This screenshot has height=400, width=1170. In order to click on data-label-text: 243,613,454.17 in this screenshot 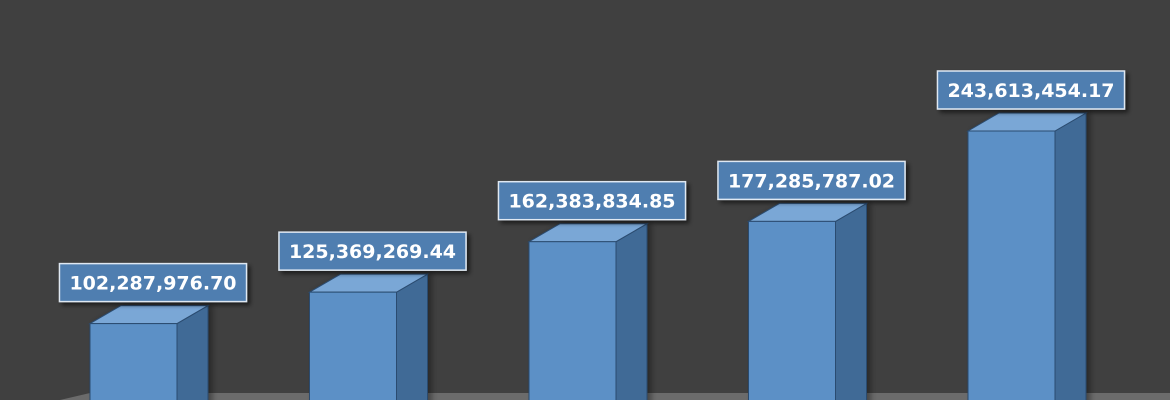, I will do `click(1030, 91)`.